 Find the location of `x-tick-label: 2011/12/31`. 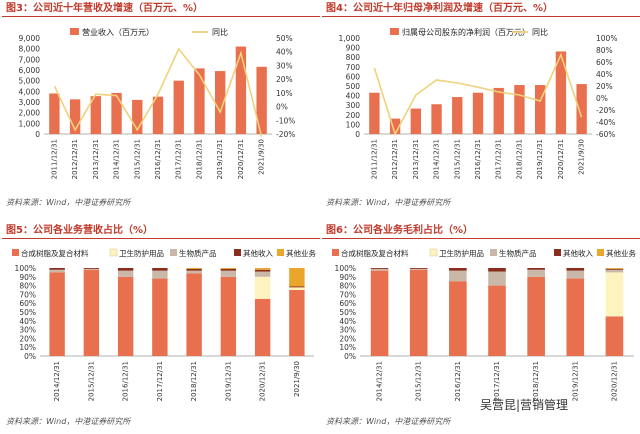

x-tick-label: 2011/12/31 is located at coordinates (54, 159).